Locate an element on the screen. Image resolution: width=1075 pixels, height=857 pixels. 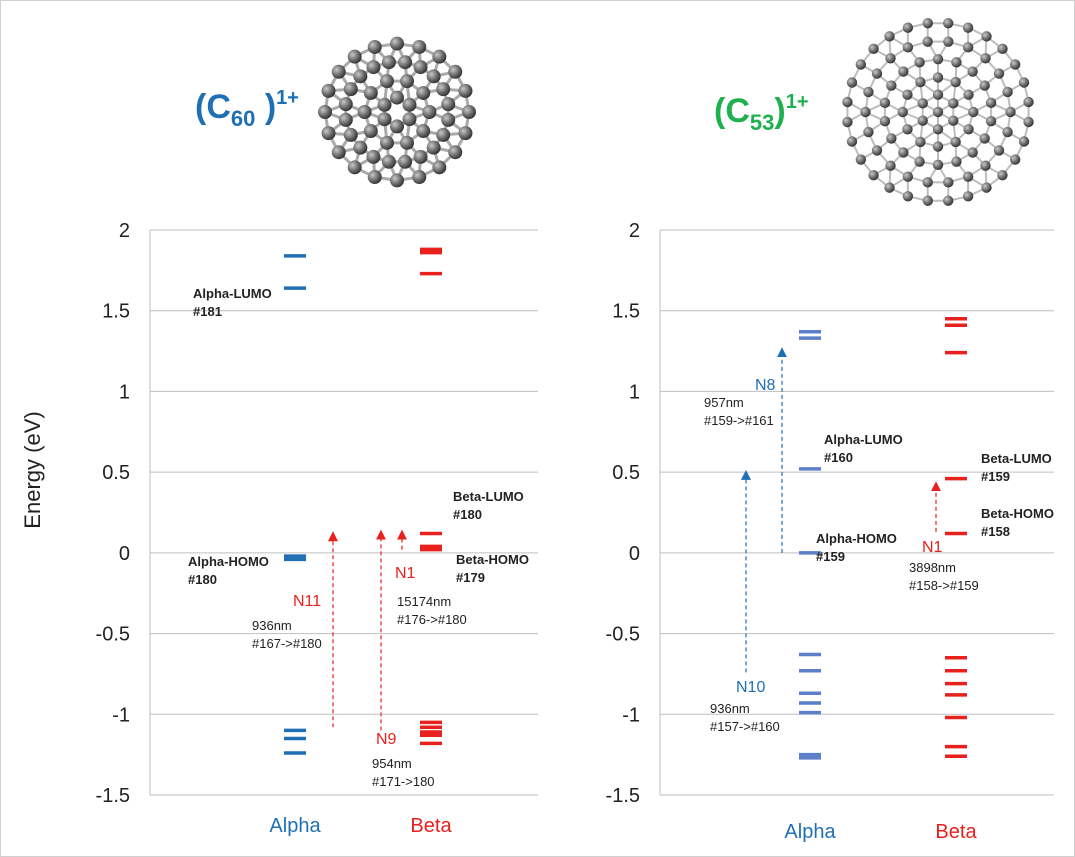
y-tick-label: -0.5 is located at coordinates (113, 635).